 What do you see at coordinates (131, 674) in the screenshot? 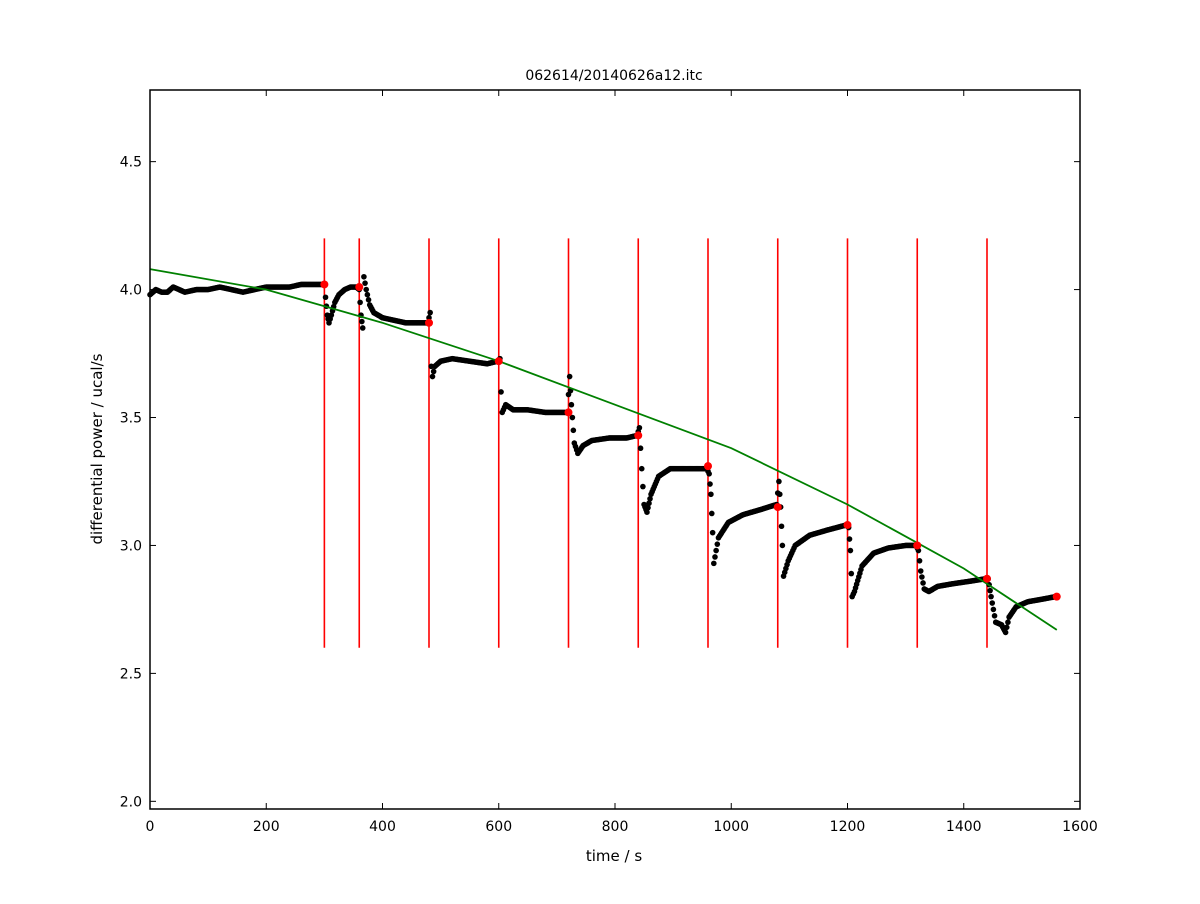
I see `y-tick-label: 2.5` at bounding box center [131, 674].